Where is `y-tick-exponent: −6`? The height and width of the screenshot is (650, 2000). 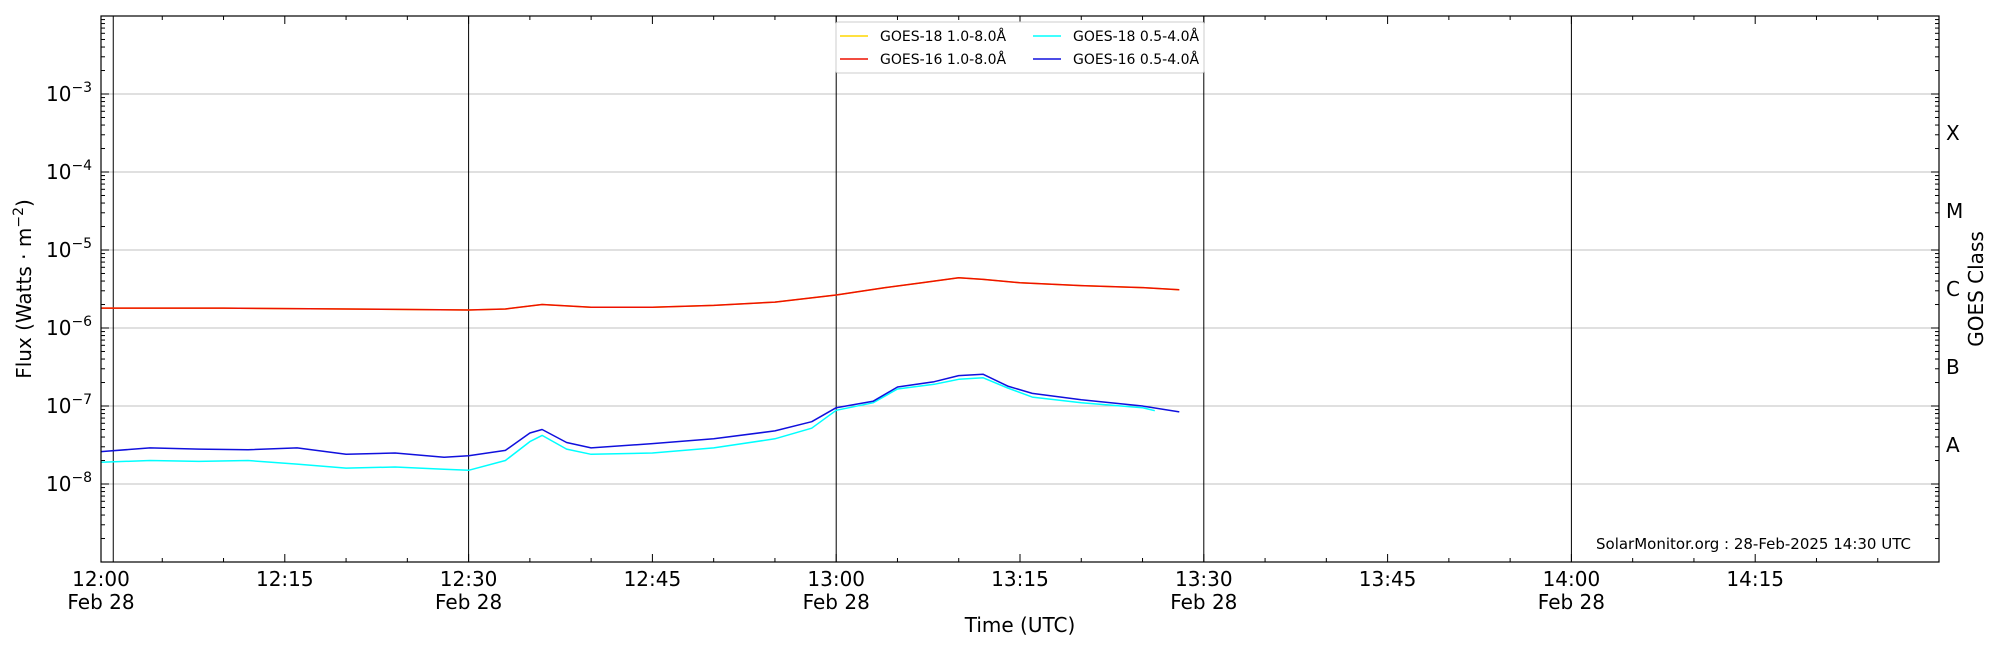 y-tick-exponent: −6 is located at coordinates (81, 322).